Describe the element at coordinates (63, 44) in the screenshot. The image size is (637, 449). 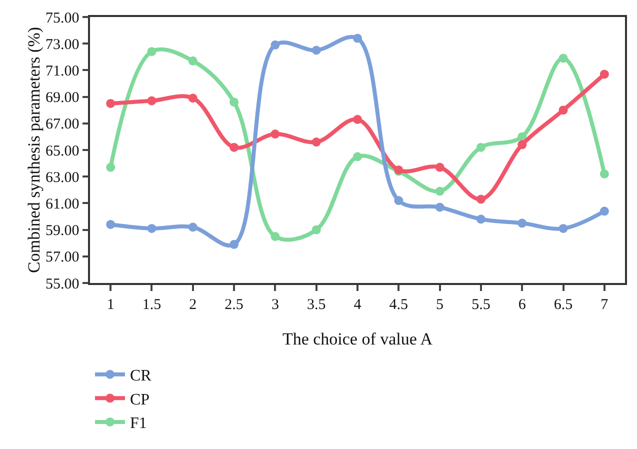
I see `y-tick-label: 73.00` at that location.